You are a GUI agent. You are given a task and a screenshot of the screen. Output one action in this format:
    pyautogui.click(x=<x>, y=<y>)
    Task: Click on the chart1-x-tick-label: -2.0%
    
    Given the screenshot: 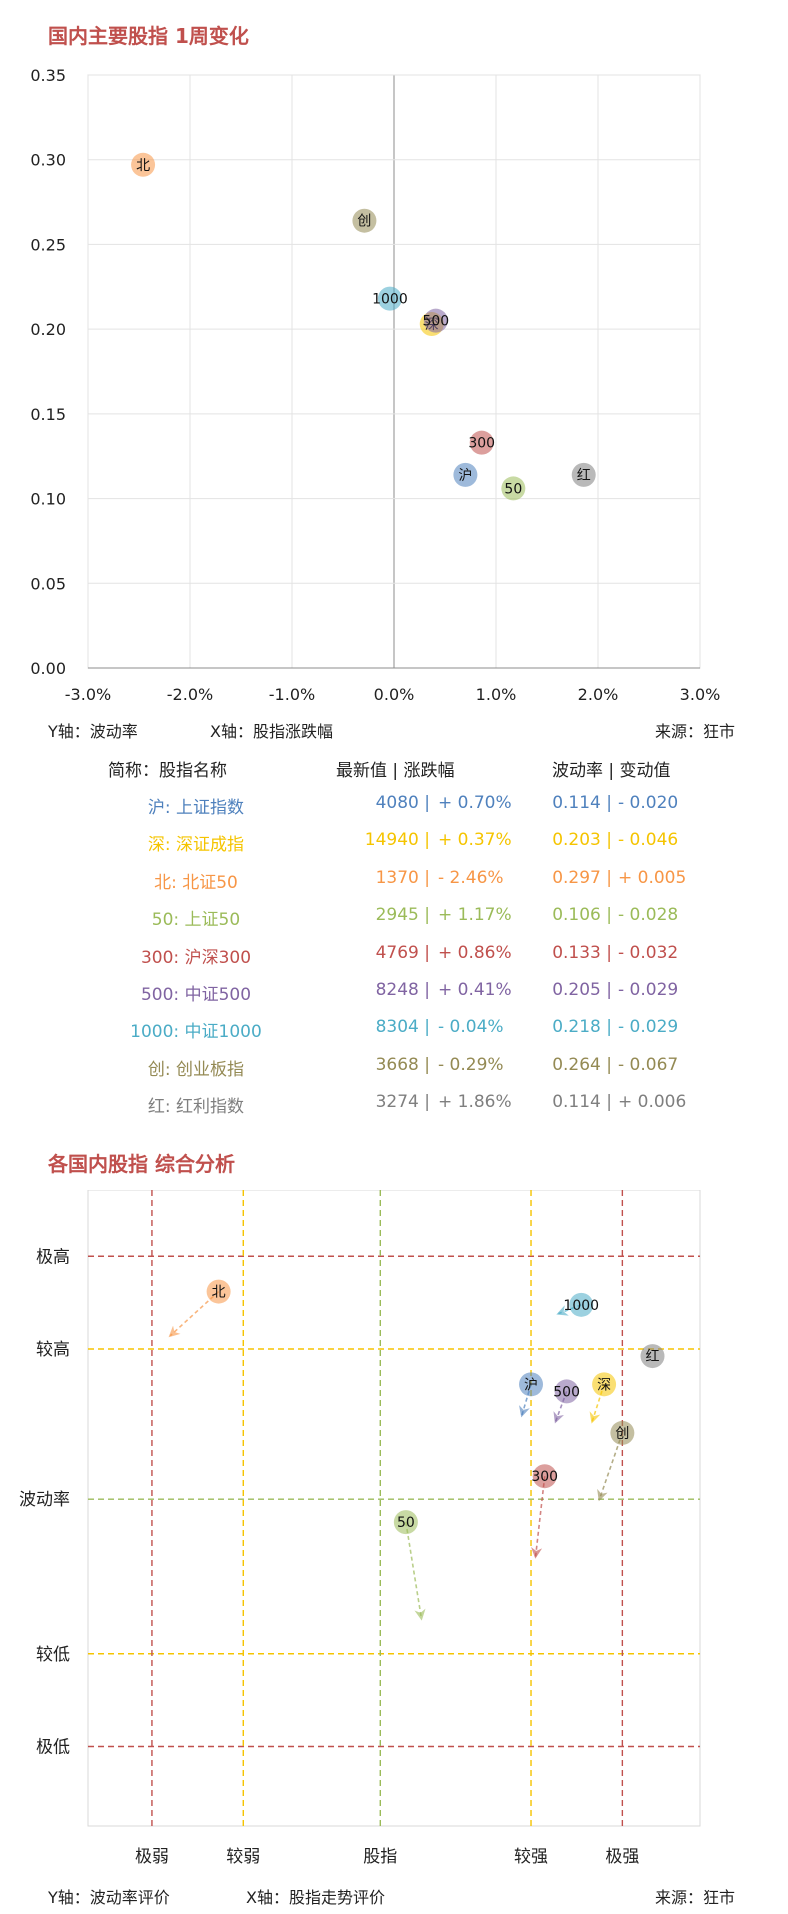 What is the action you would take?
    pyautogui.click(x=190, y=694)
    